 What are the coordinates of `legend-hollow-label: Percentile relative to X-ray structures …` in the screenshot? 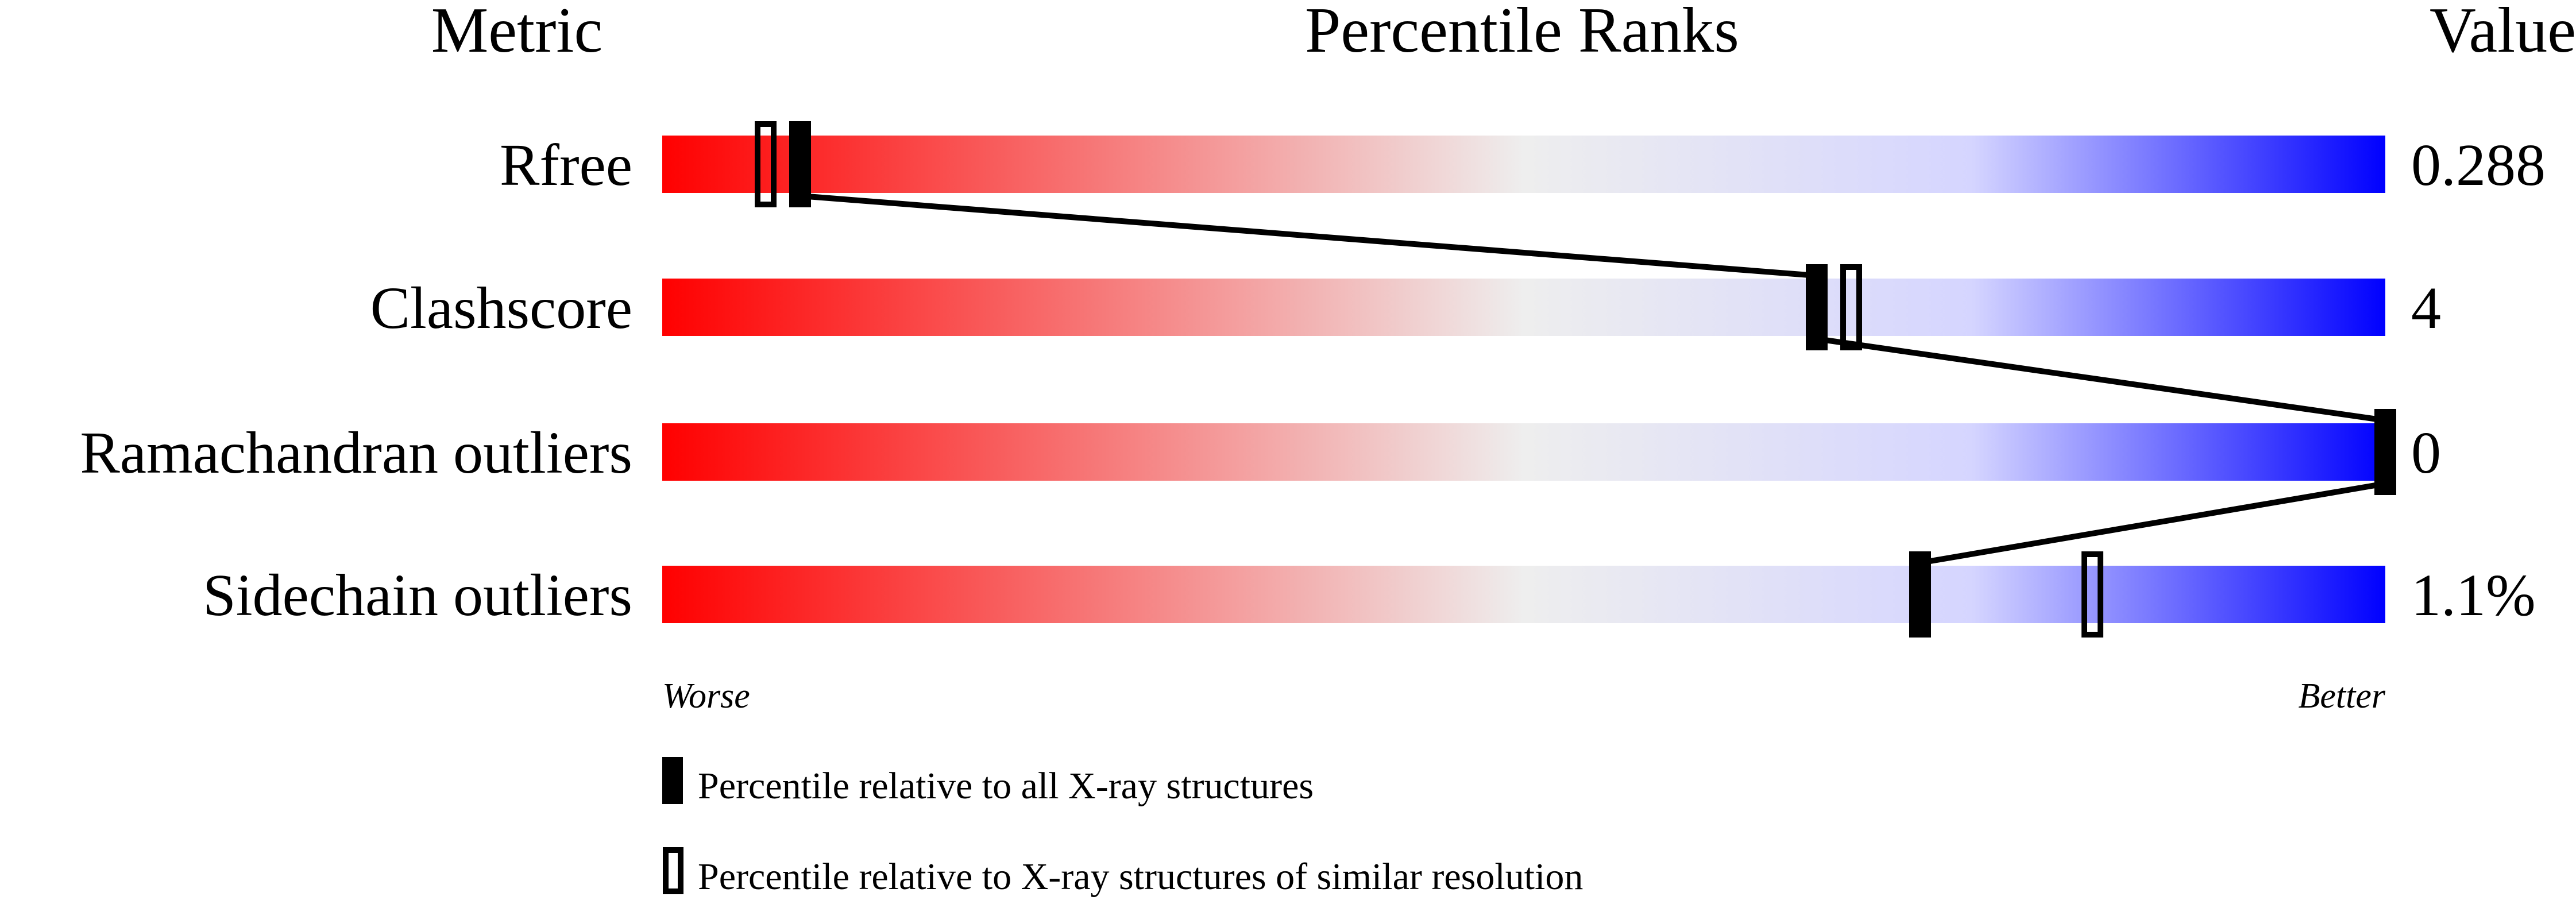 It's located at (1140, 877).